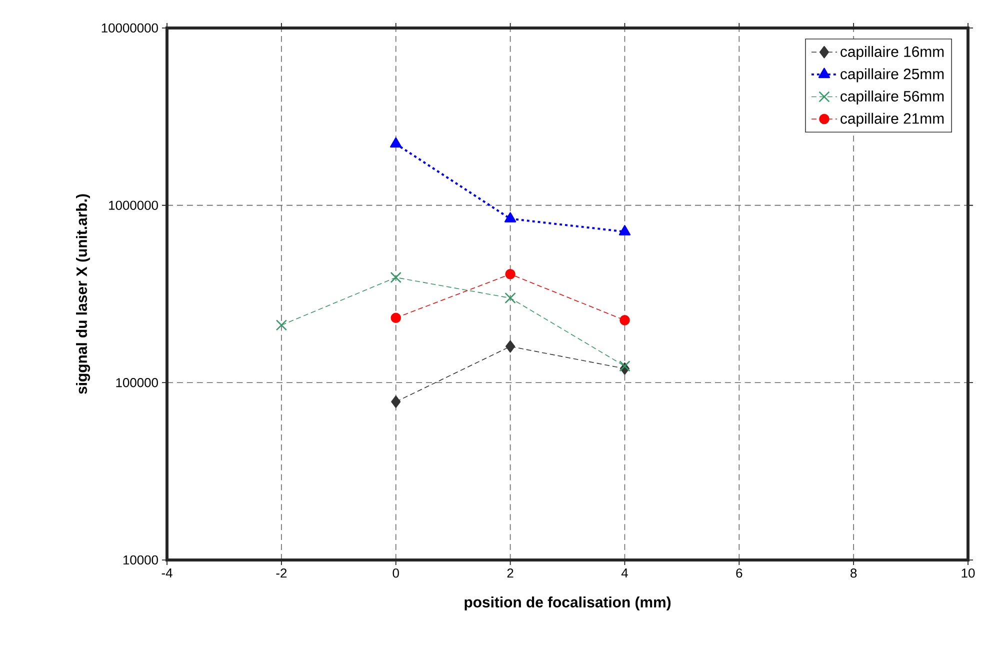 This screenshot has height=655, width=981. What do you see at coordinates (892, 75) in the screenshot?
I see `legend-label: capillaire 25mm` at bounding box center [892, 75].